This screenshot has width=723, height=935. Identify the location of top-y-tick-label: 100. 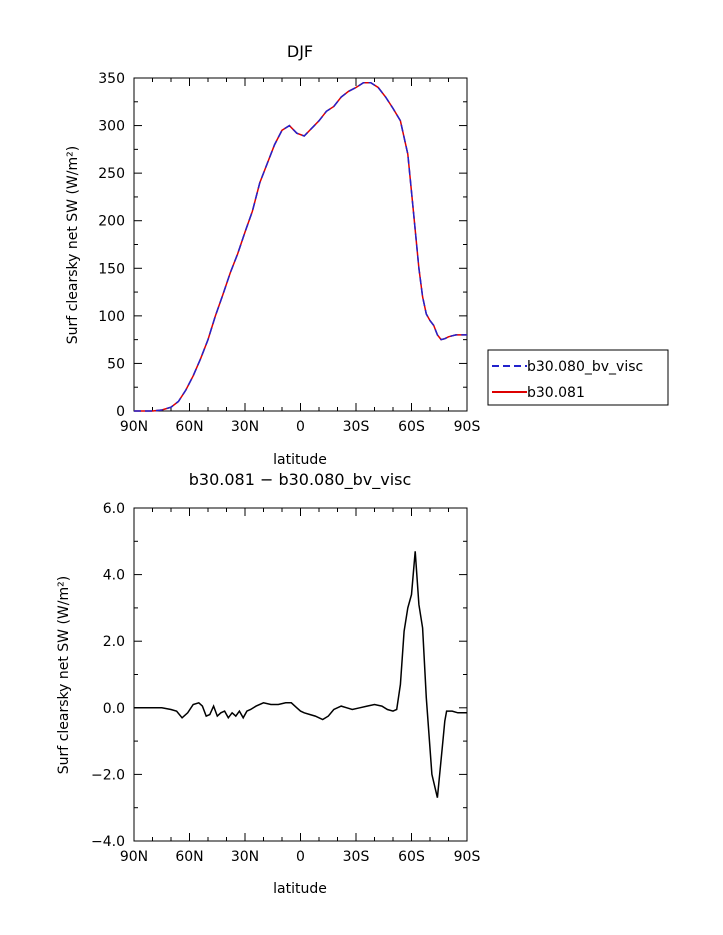
(111, 317).